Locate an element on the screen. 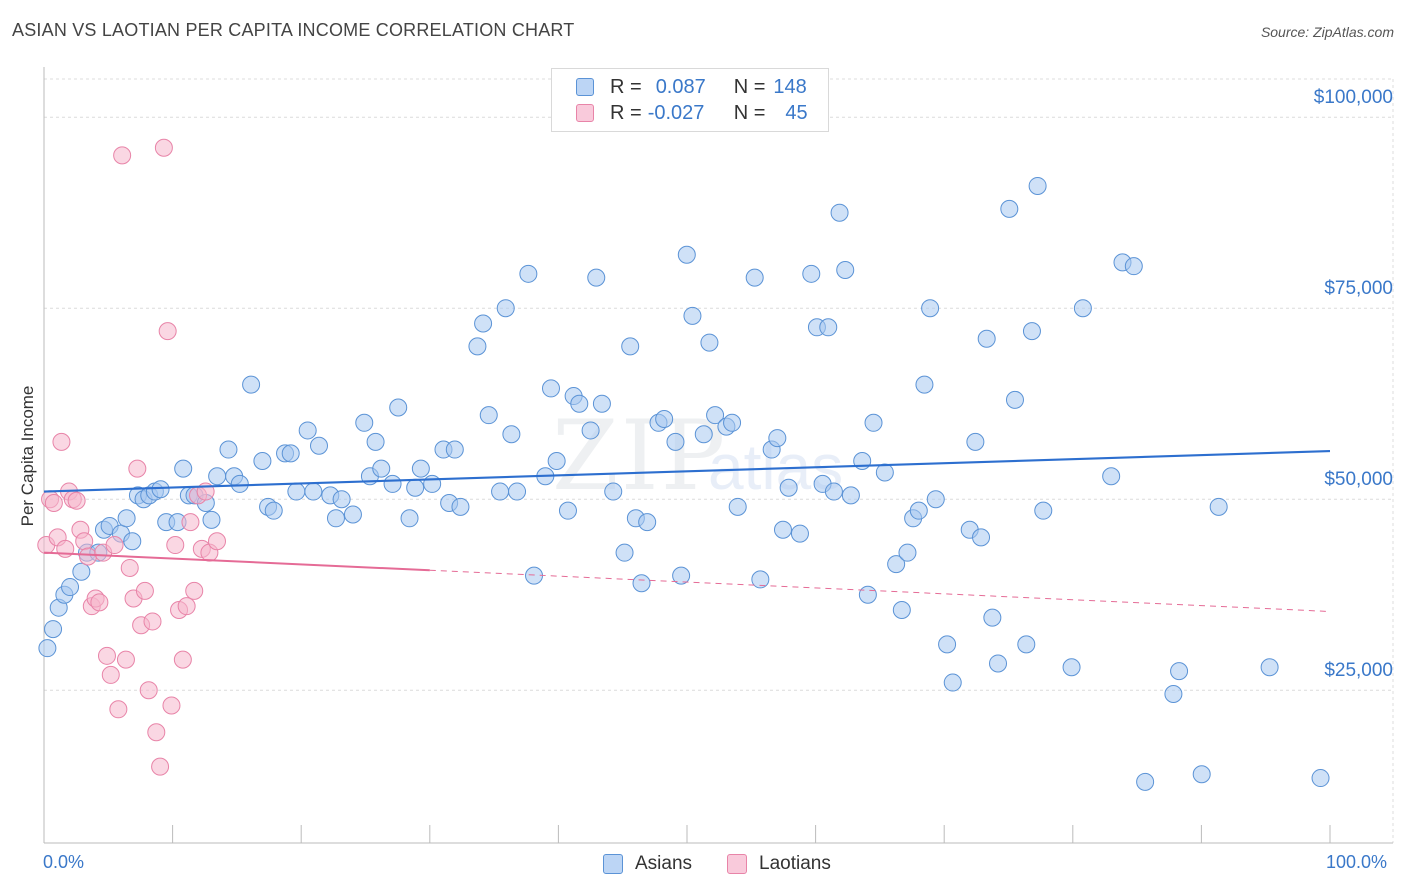  correlation-legend: R = 0.087 N = 148 R = -0.027 N = 45 is located at coordinates (690, 100).